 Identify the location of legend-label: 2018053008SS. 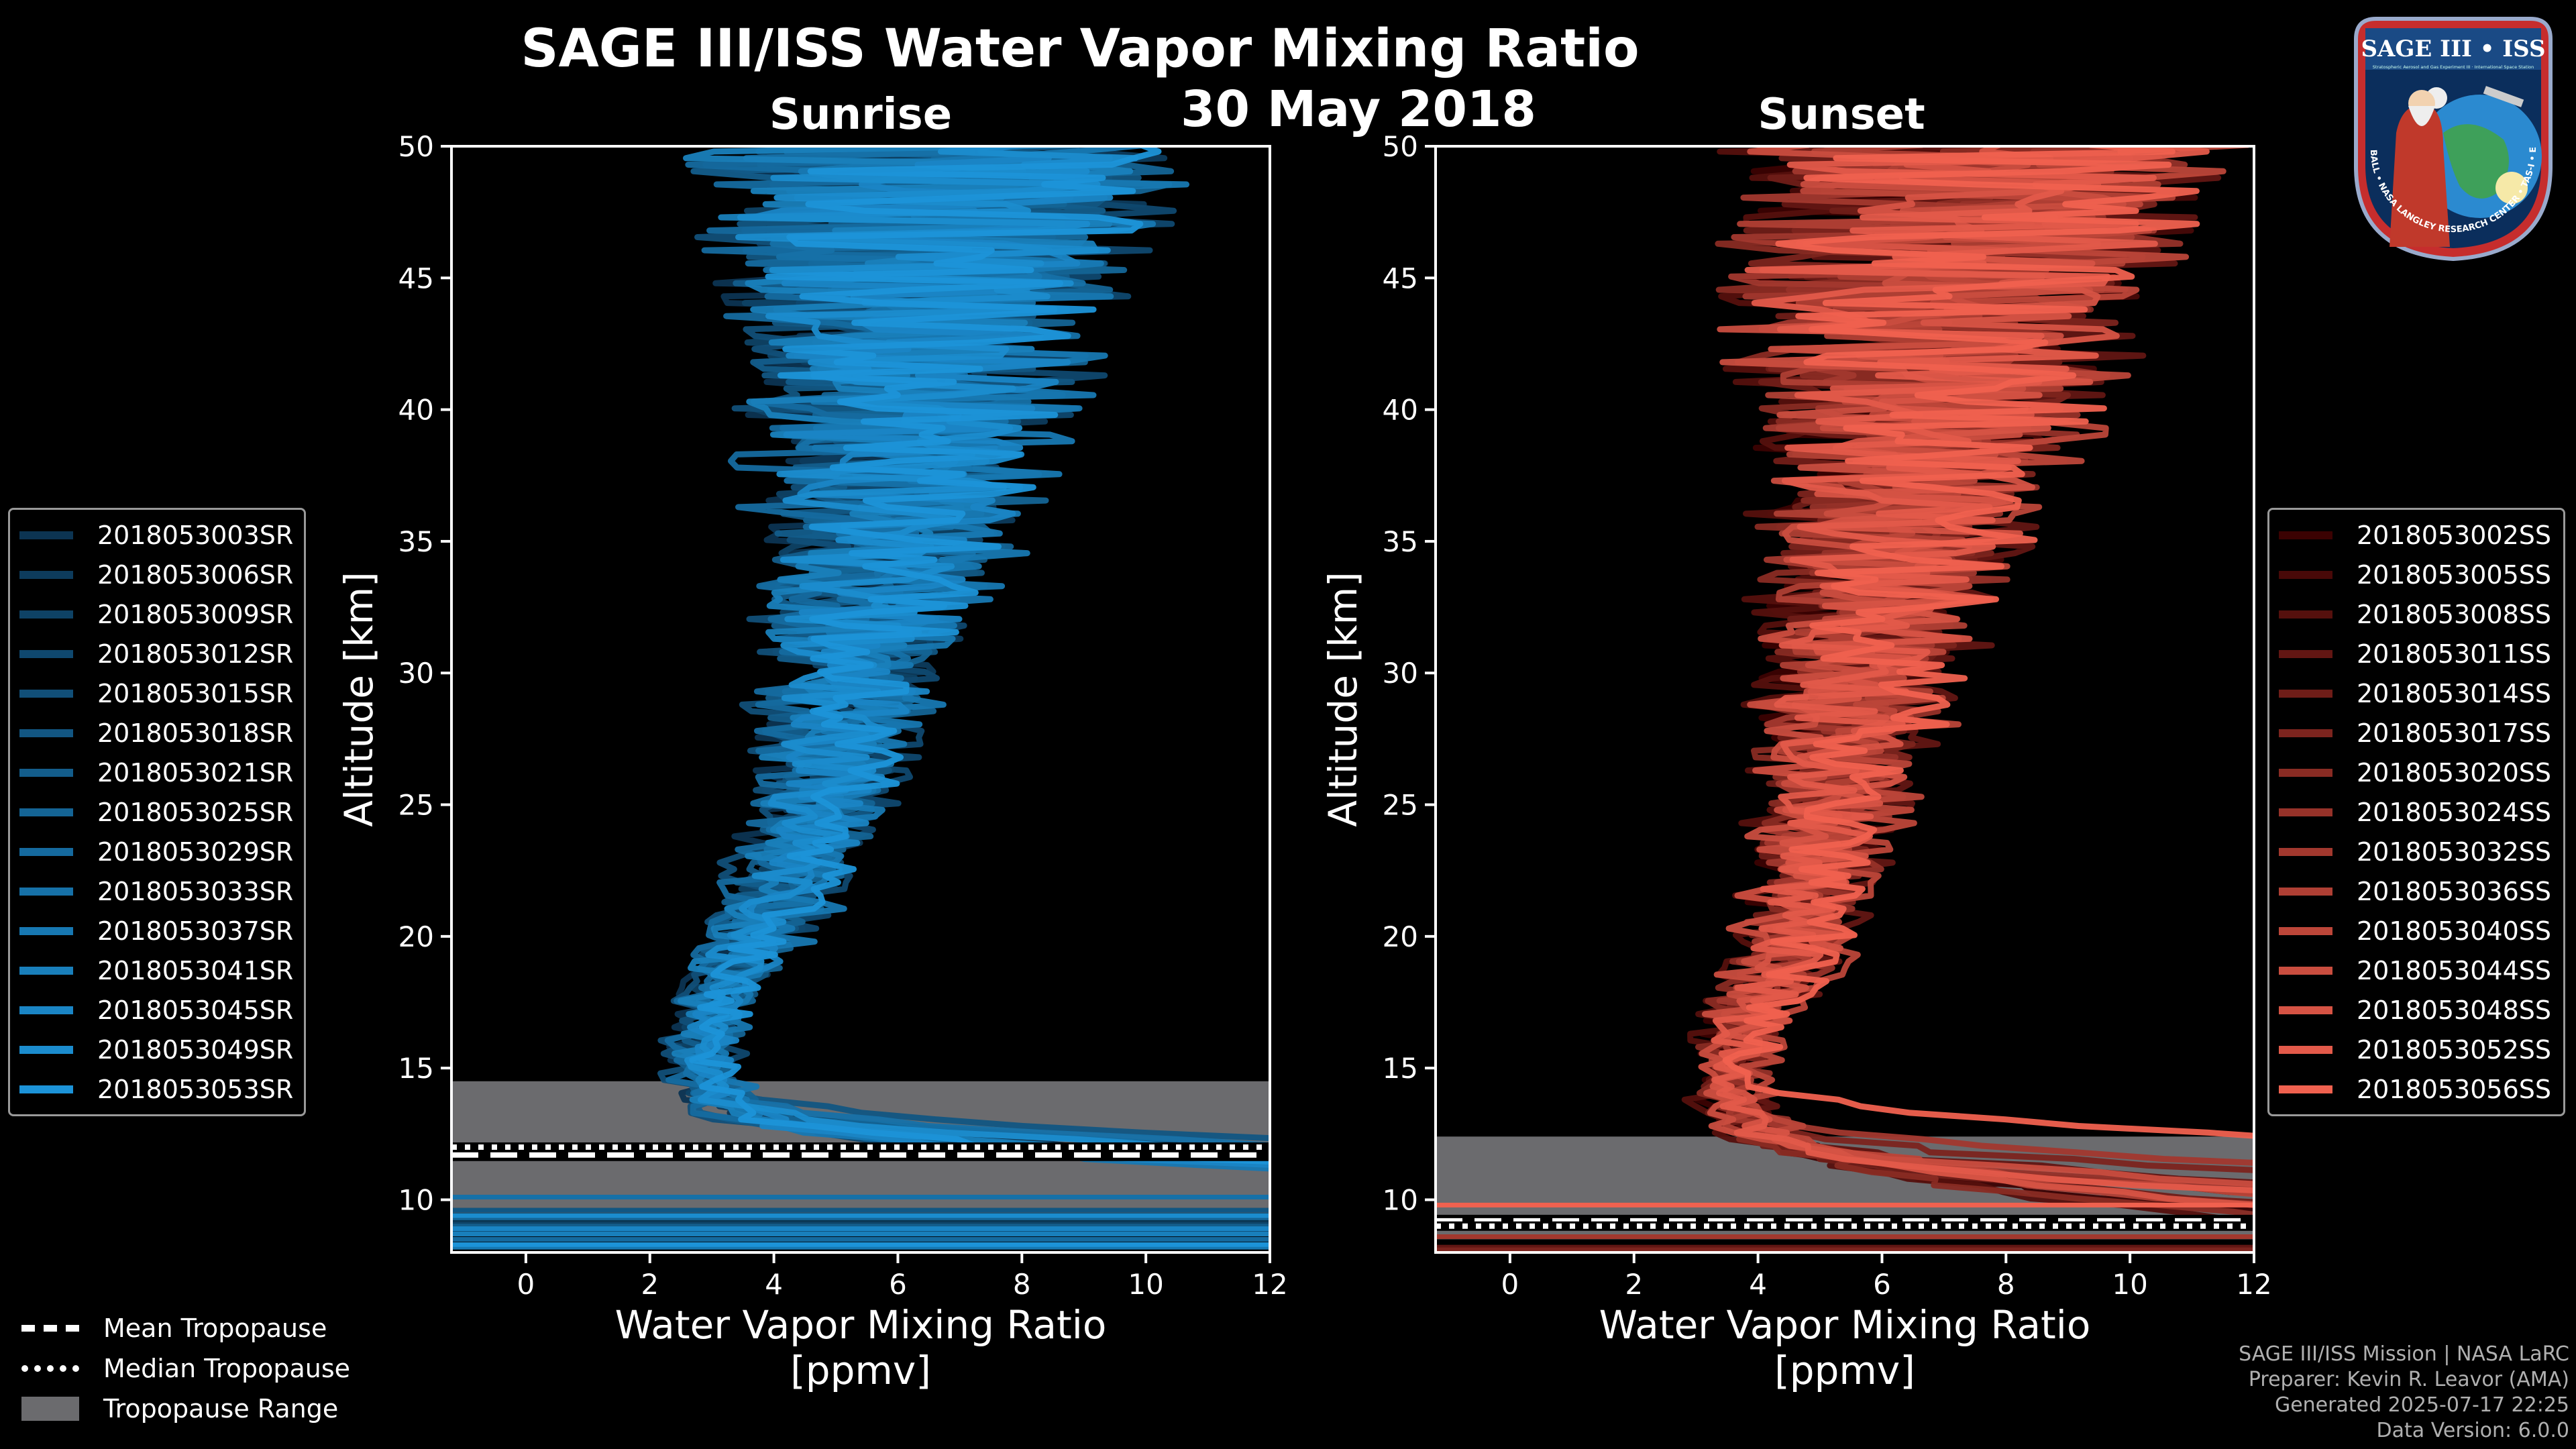
(2454, 614).